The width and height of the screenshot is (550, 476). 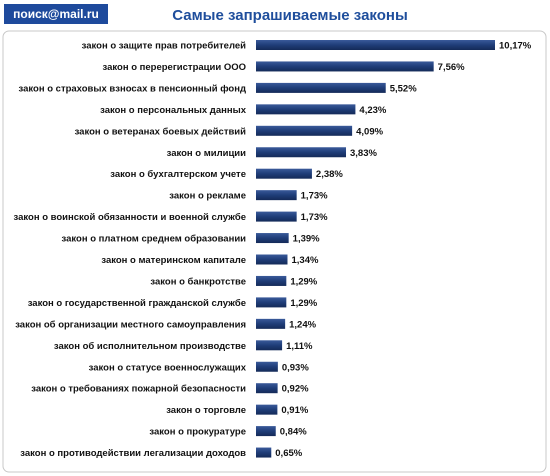 What do you see at coordinates (363, 153) in the screenshot?
I see `value-label: 3,83%` at bounding box center [363, 153].